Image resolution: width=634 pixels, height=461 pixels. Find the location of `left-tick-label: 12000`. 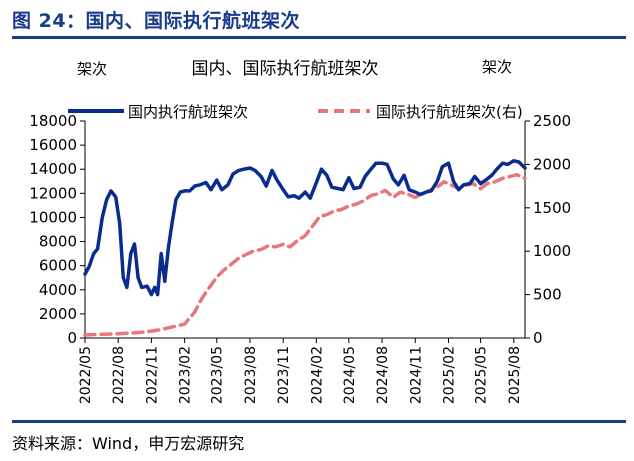

left-tick-label: 12000 is located at coordinates (53, 193).